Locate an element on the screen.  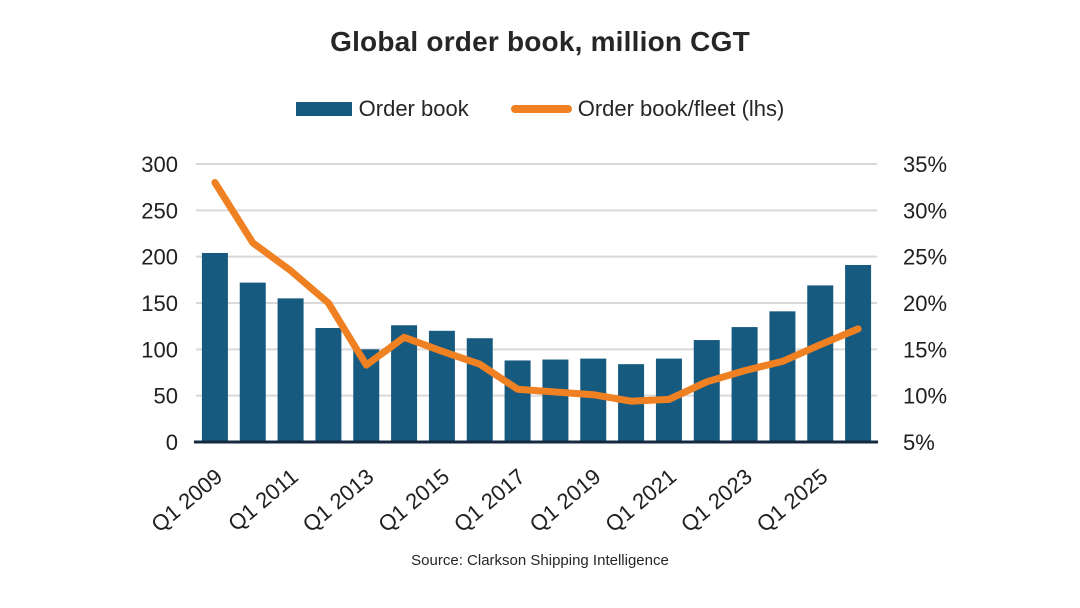
legend-item-order-book-fleet: Order book/fleet (lhs) is located at coordinates (647, 109).